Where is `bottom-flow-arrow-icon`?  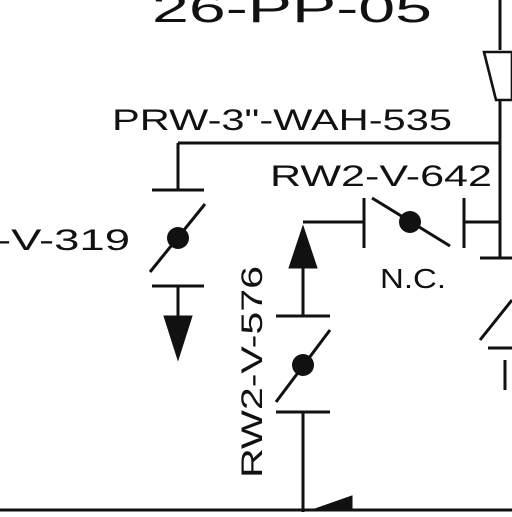 bottom-flow-arrow-icon is located at coordinates (332, 503).